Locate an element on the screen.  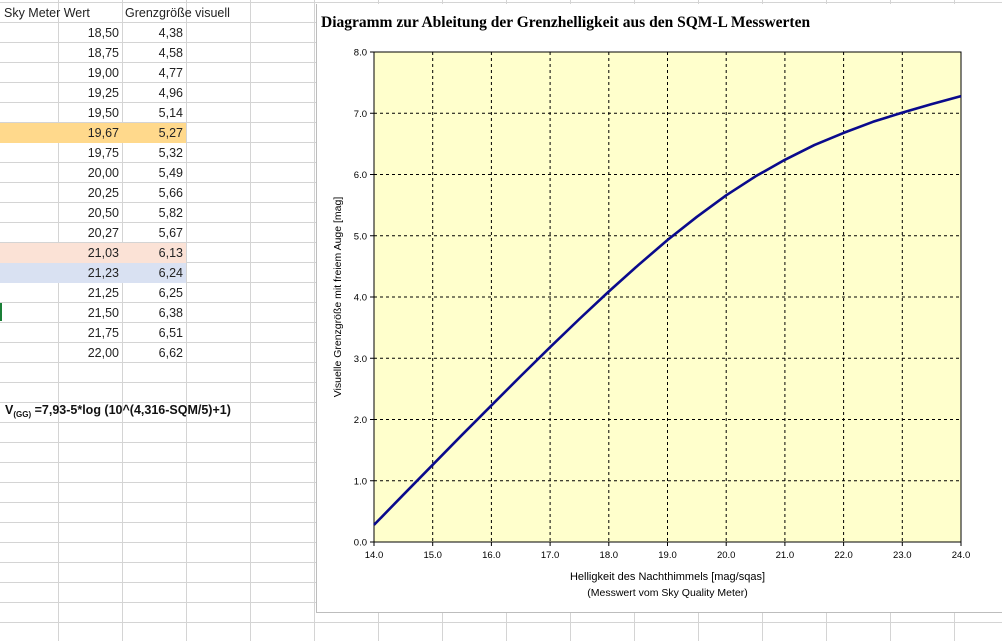
table-row: 21,23 6,24 is located at coordinates (93, 273).